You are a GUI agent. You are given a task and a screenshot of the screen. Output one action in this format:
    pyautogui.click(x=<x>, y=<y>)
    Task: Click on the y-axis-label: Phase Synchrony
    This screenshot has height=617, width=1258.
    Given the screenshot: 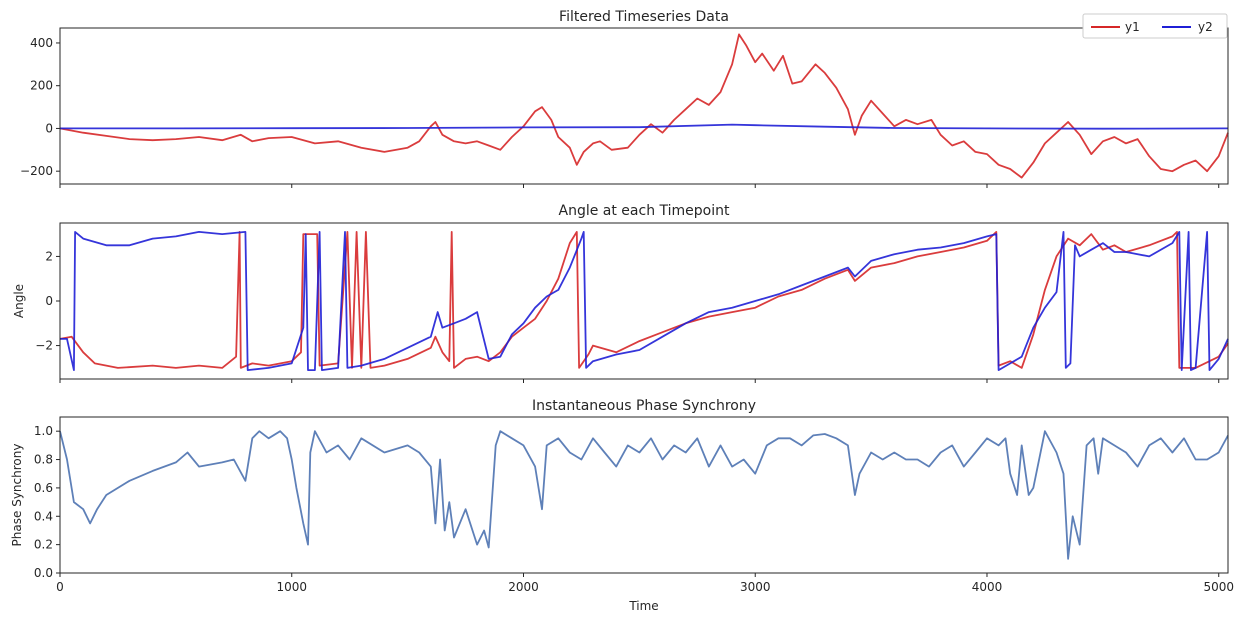 What is the action you would take?
    pyautogui.click(x=17, y=495)
    